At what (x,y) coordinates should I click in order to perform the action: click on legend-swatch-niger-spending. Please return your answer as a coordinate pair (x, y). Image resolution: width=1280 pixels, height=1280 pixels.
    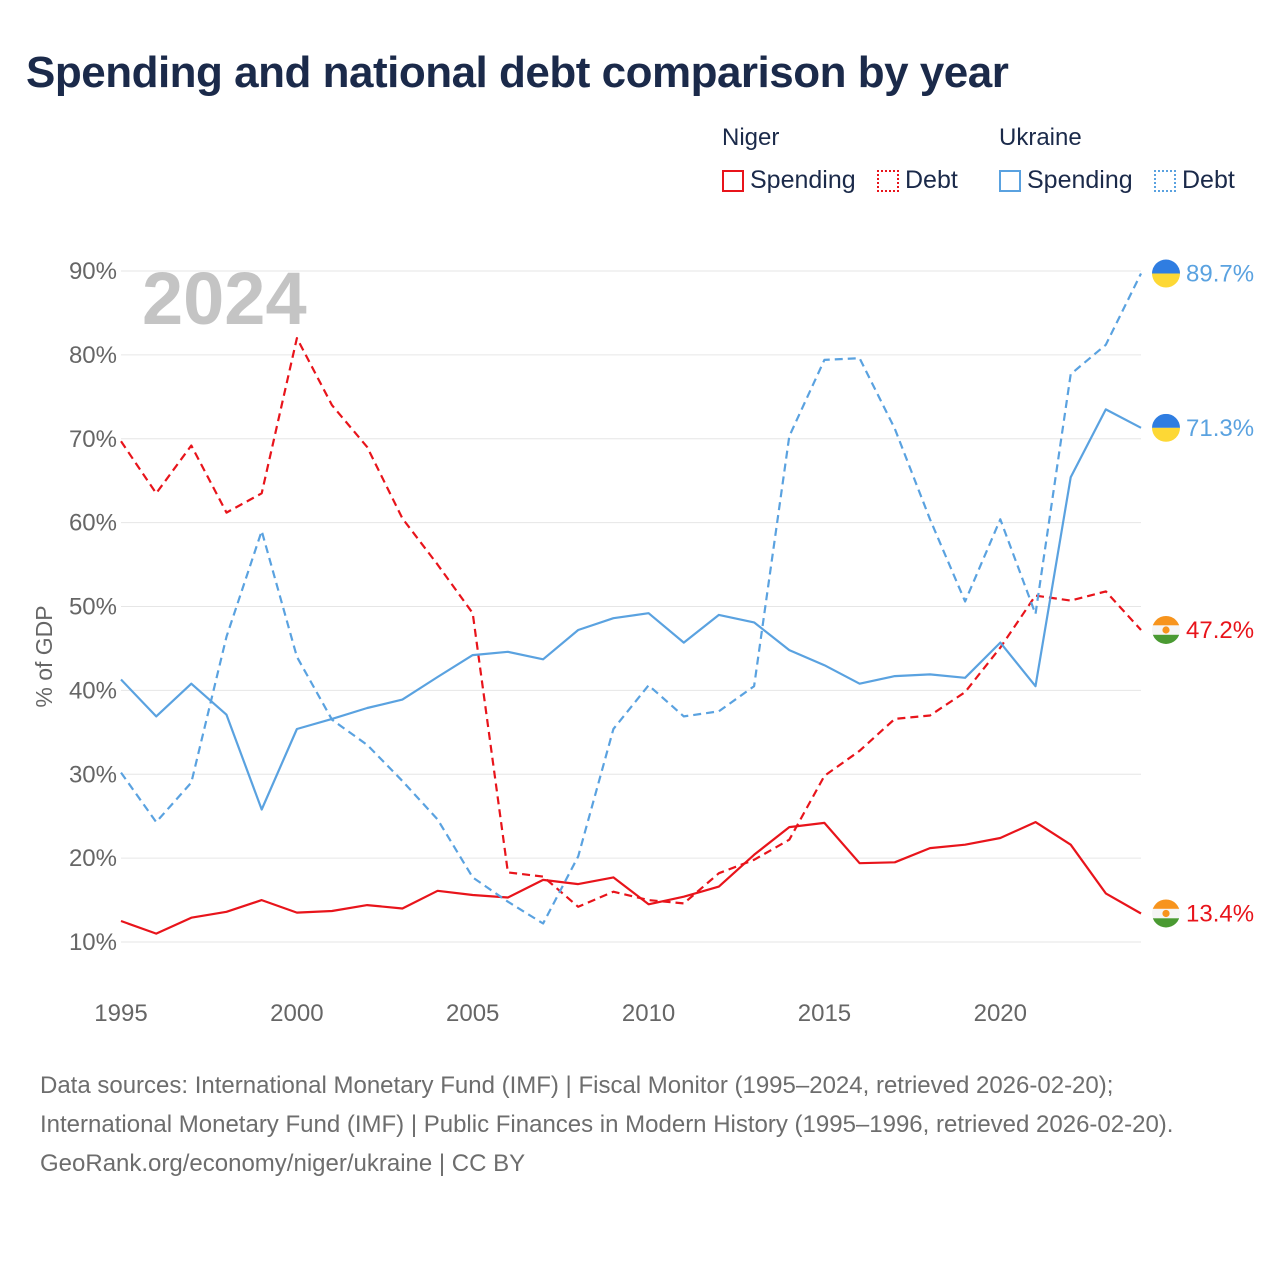
    Looking at the image, I should click on (733, 180).